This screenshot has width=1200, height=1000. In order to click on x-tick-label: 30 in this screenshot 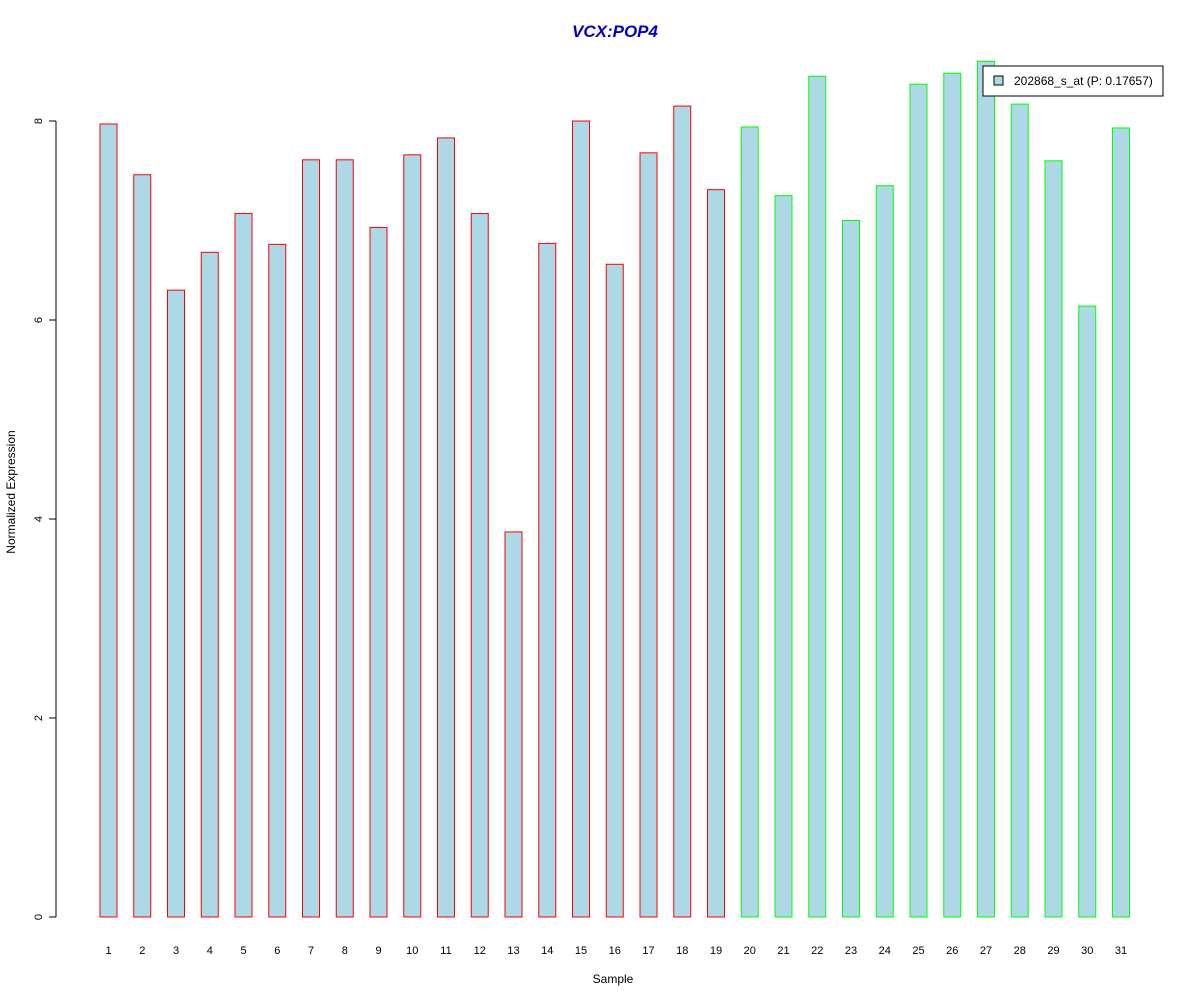, I will do `click(1087, 951)`.